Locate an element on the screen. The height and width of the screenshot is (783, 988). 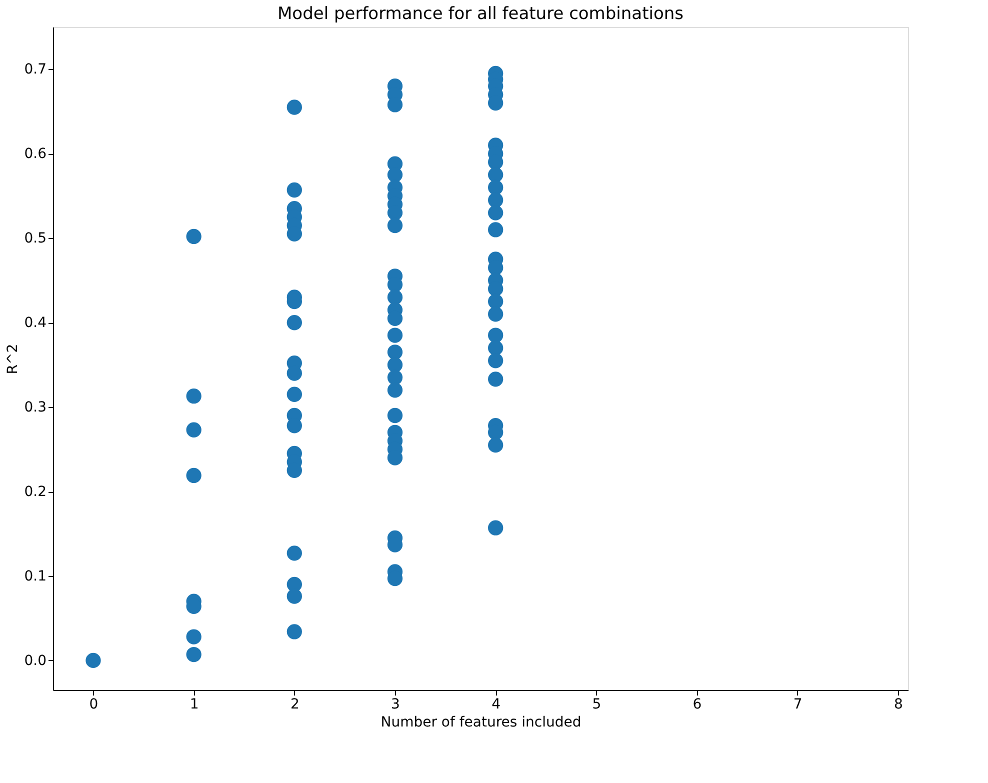
x-tick-label: 6 is located at coordinates (697, 704).